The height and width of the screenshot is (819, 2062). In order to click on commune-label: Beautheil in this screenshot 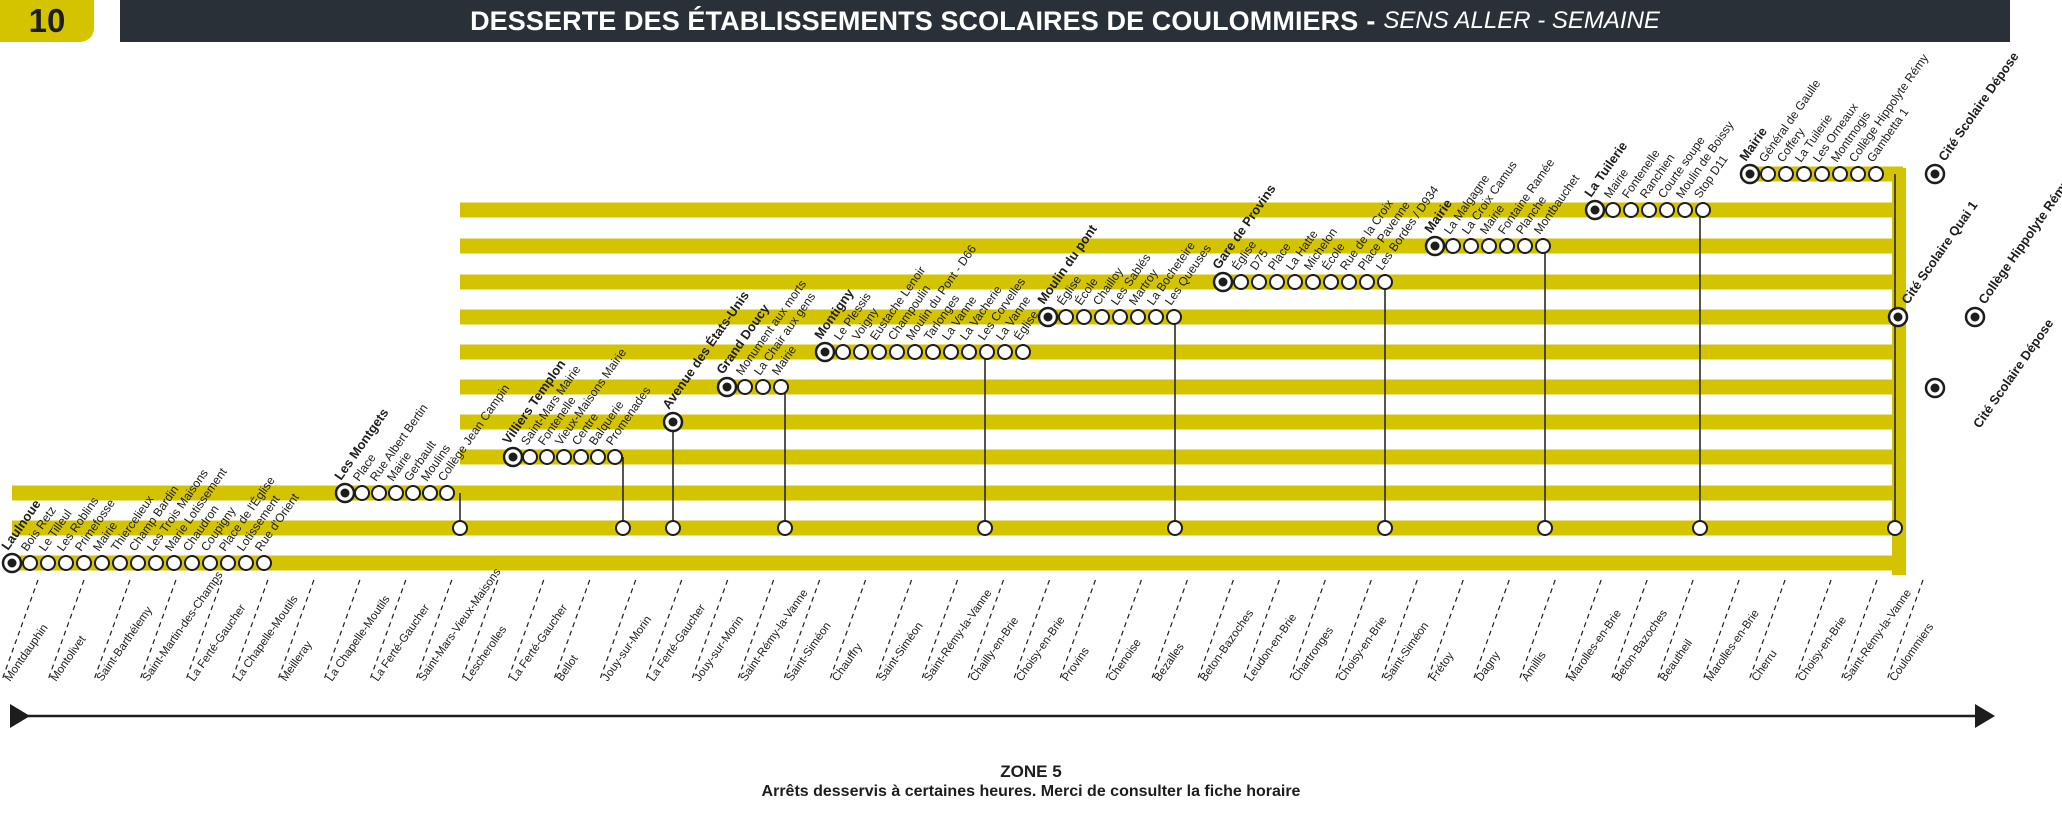, I will do `click(1676, 661)`.